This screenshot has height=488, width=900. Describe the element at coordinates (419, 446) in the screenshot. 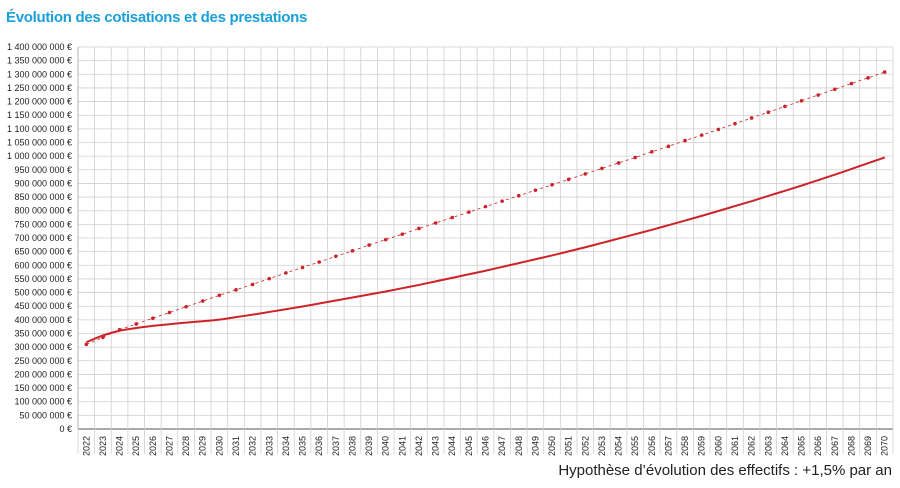

I see `x-tick-label: 2042` at that location.